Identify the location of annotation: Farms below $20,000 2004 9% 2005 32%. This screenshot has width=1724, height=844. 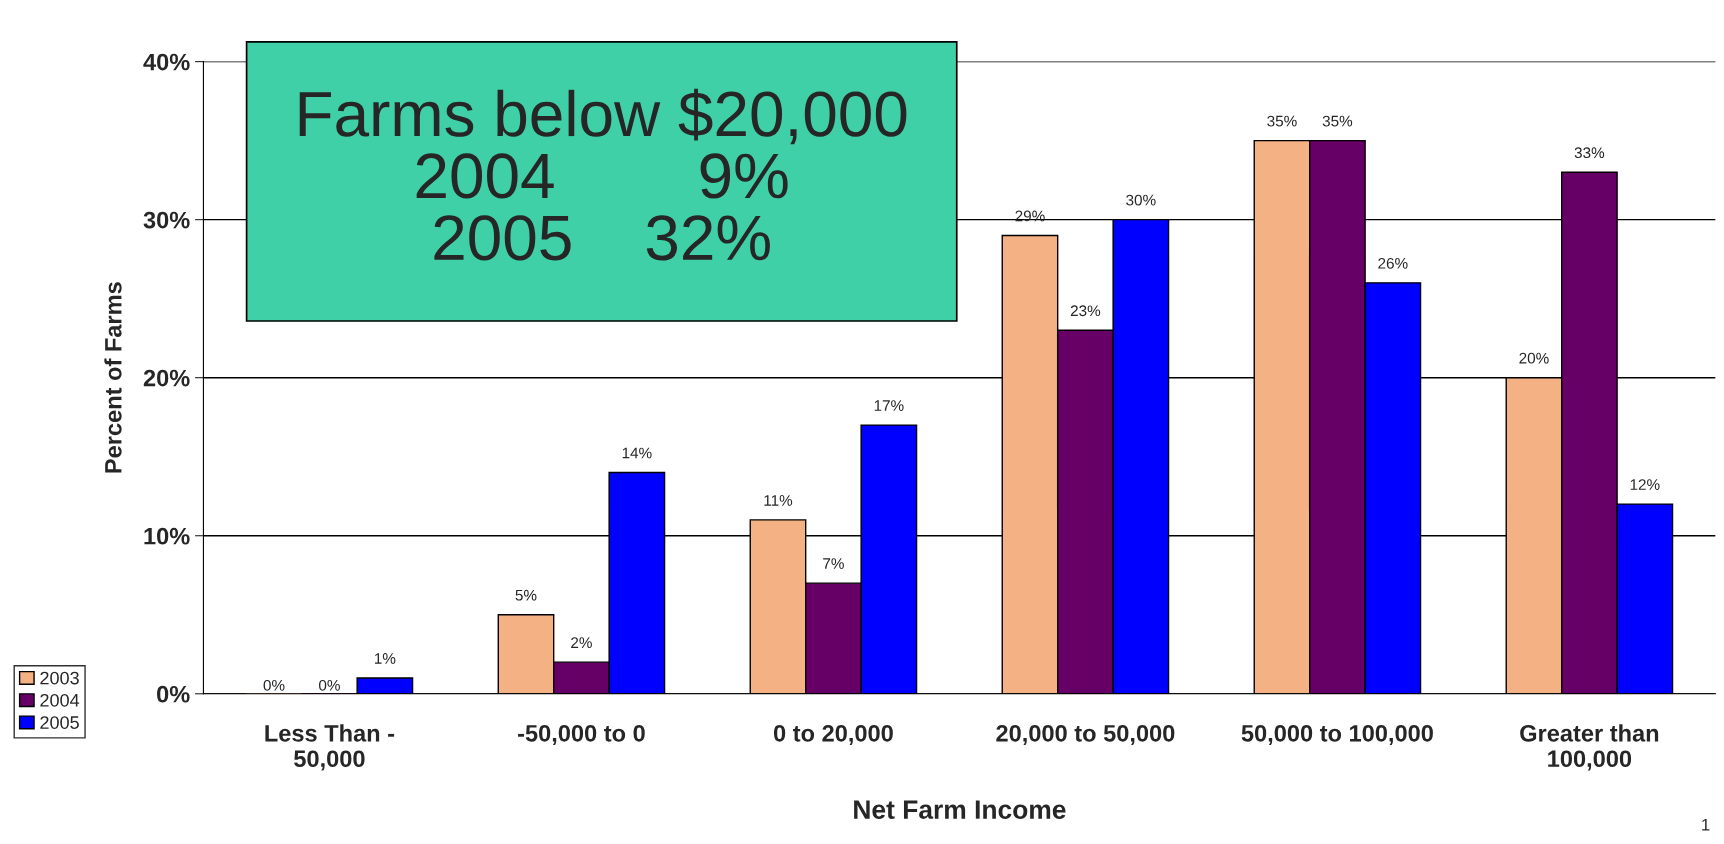
(603, 174).